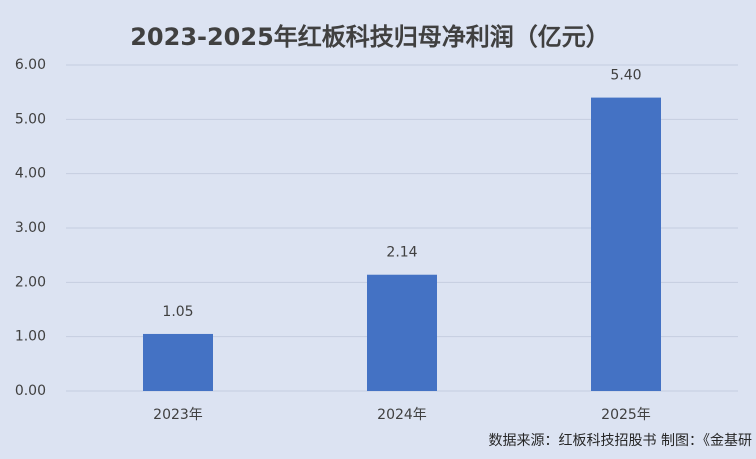 This screenshot has width=756, height=459. I want to click on data-label: 5.40, so click(625, 76).